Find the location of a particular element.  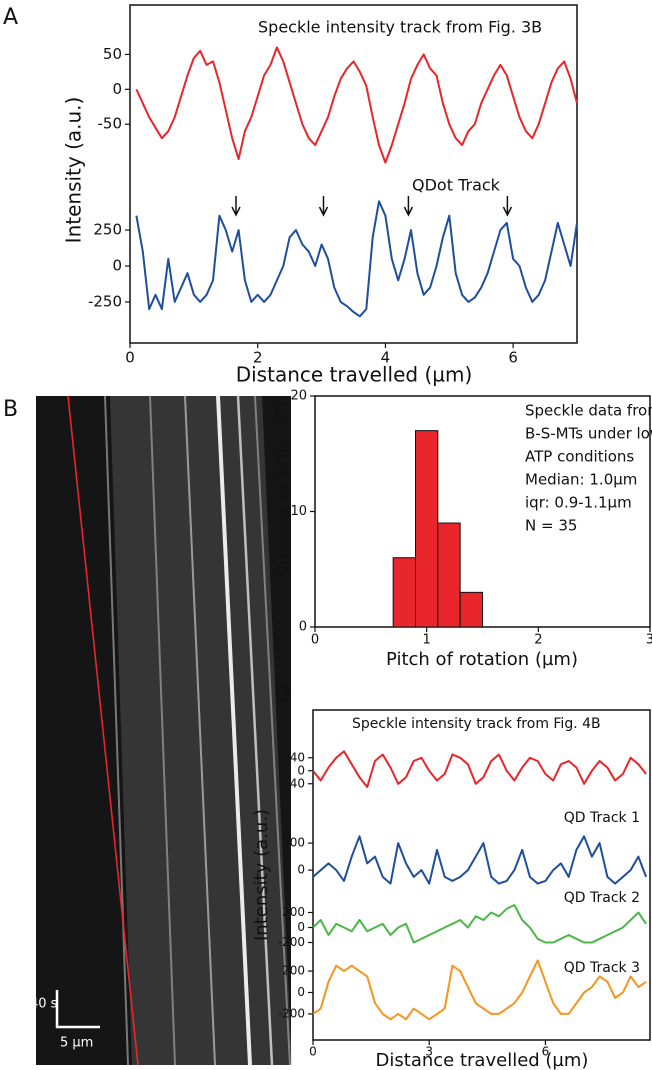

annotation: ATP conditions is located at coordinates (579, 457).